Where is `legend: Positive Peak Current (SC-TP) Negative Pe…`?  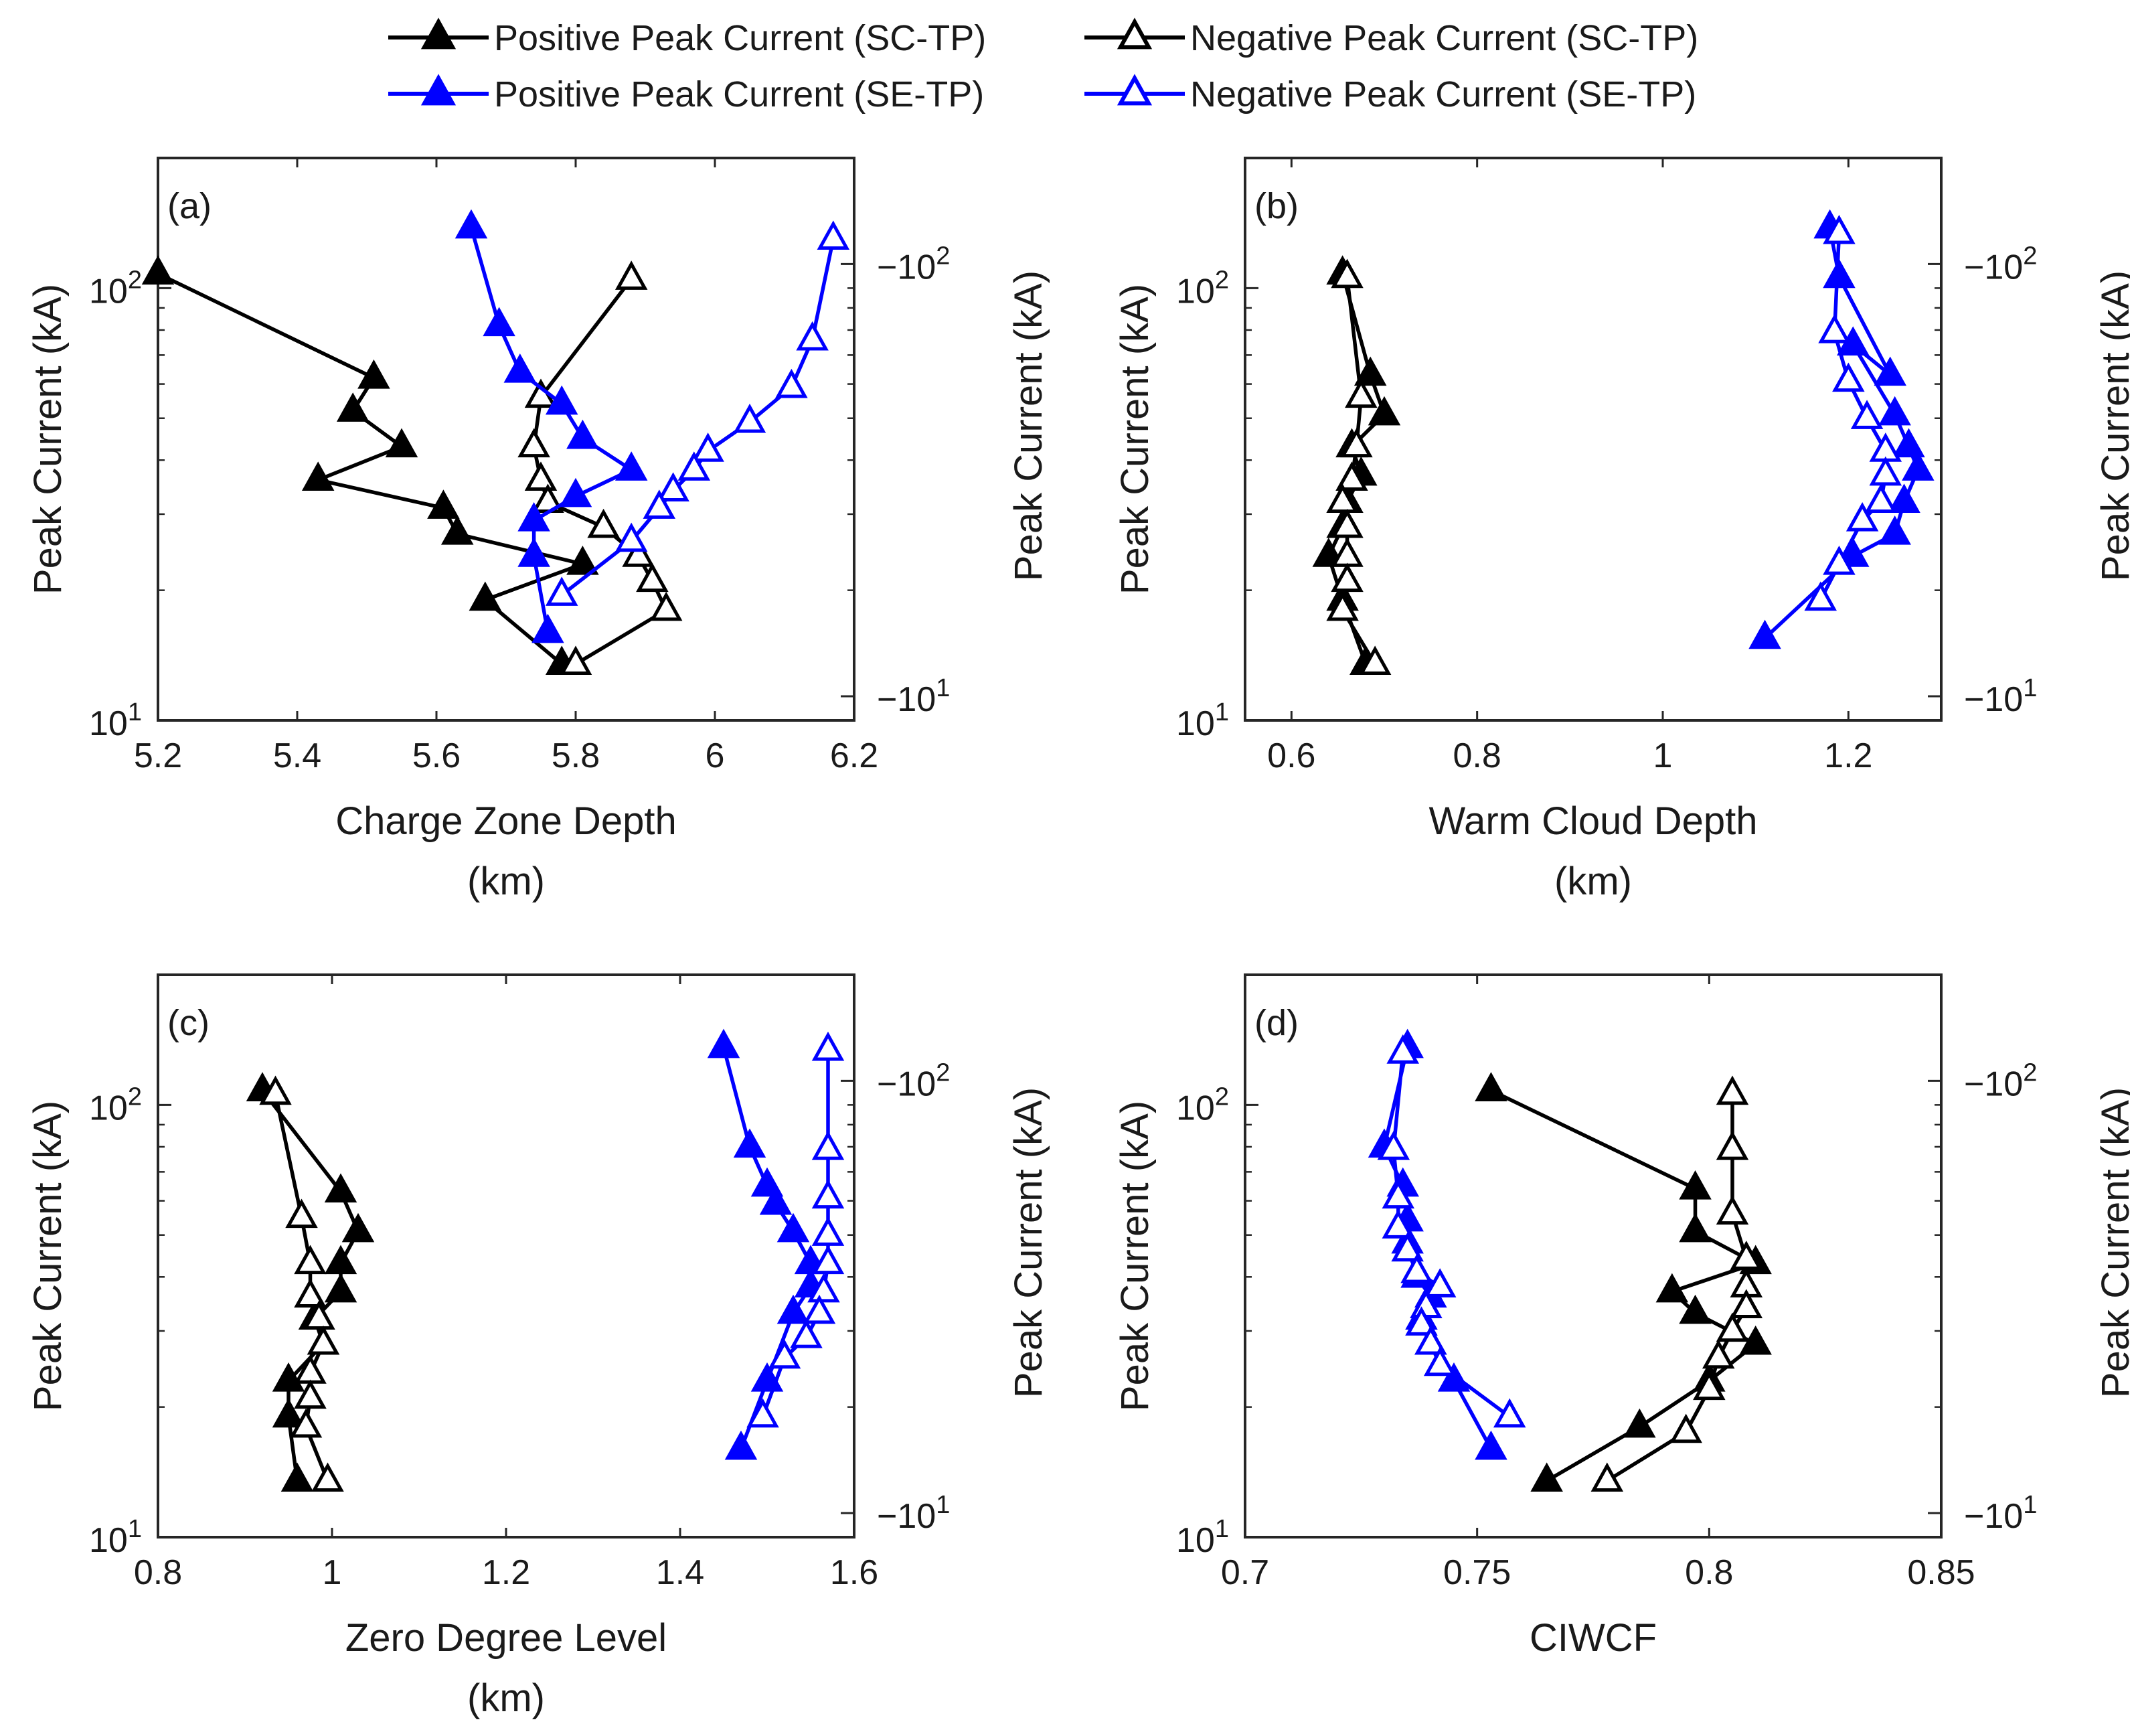
legend: Positive Peak Current (SC-TP) Negative Pe… is located at coordinates (1043, 65).